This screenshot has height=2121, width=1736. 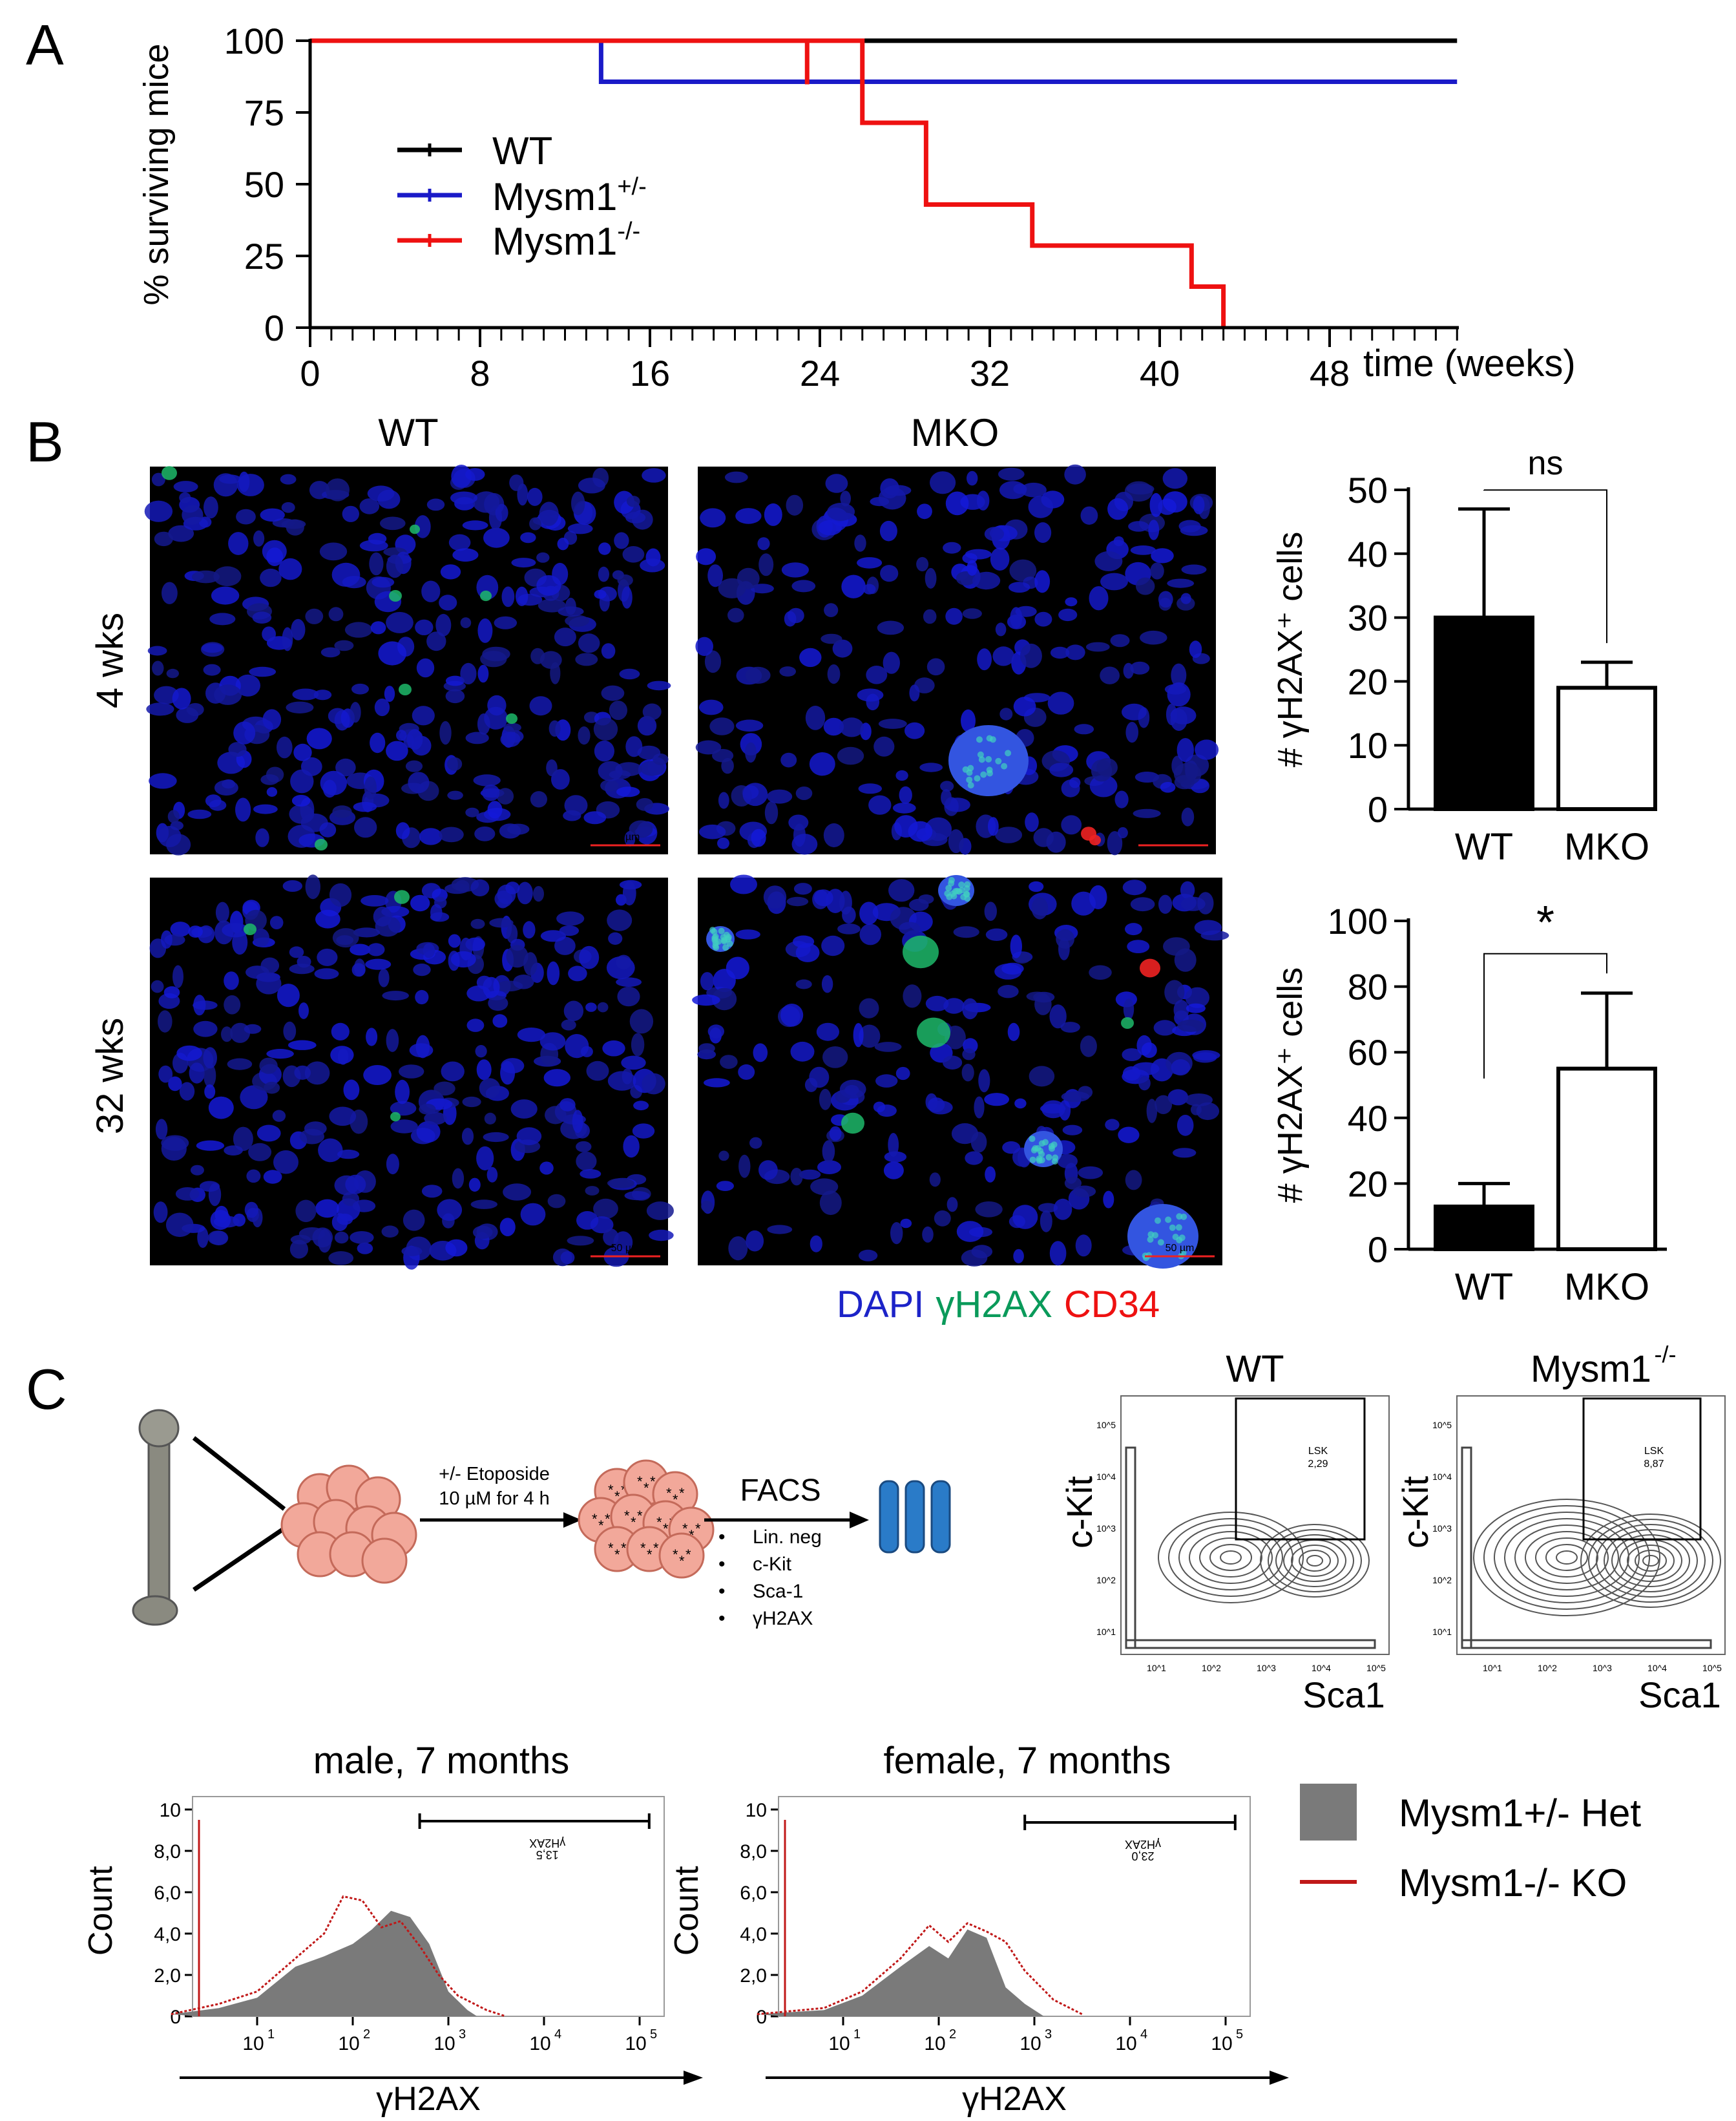 What do you see at coordinates (1606, 749) in the screenshot?
I see `bar-mko` at bounding box center [1606, 749].